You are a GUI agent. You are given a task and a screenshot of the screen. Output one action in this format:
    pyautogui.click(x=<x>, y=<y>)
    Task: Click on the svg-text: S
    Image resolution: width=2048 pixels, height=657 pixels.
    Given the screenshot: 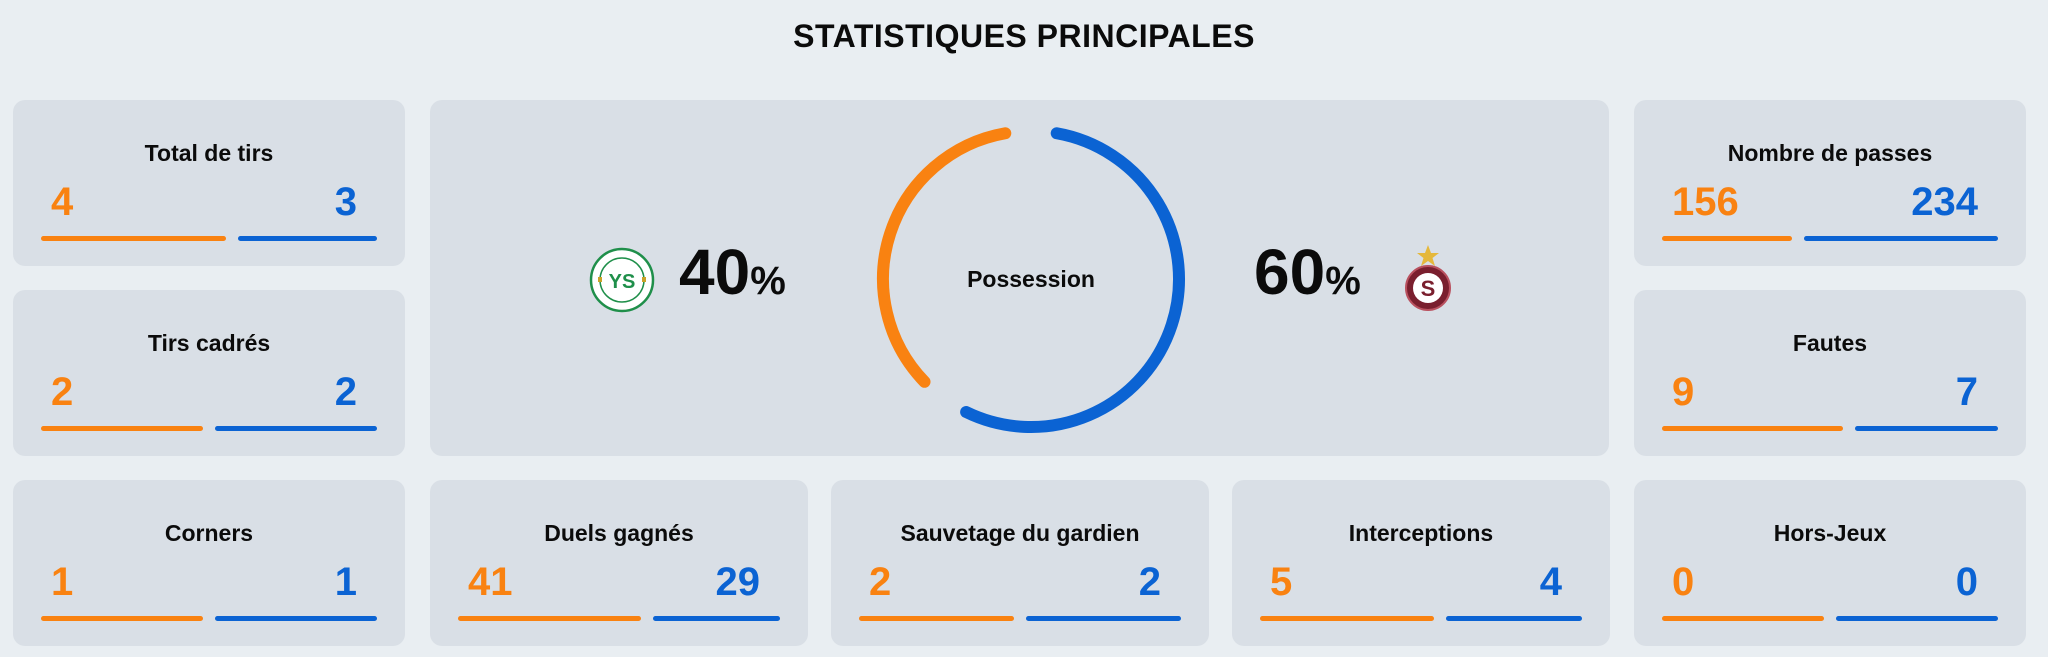 What is the action you would take?
    pyautogui.click(x=1428, y=288)
    